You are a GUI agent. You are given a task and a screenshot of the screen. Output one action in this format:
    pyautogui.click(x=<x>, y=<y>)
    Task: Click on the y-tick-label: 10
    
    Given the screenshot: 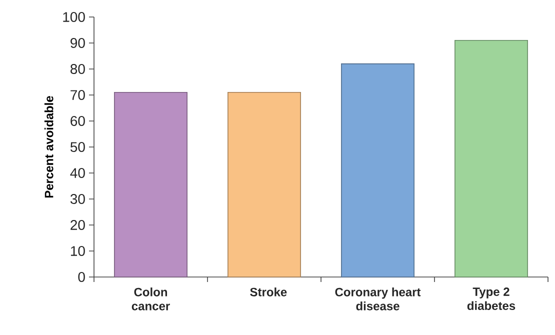 What is the action you would take?
    pyautogui.click(x=77, y=251)
    